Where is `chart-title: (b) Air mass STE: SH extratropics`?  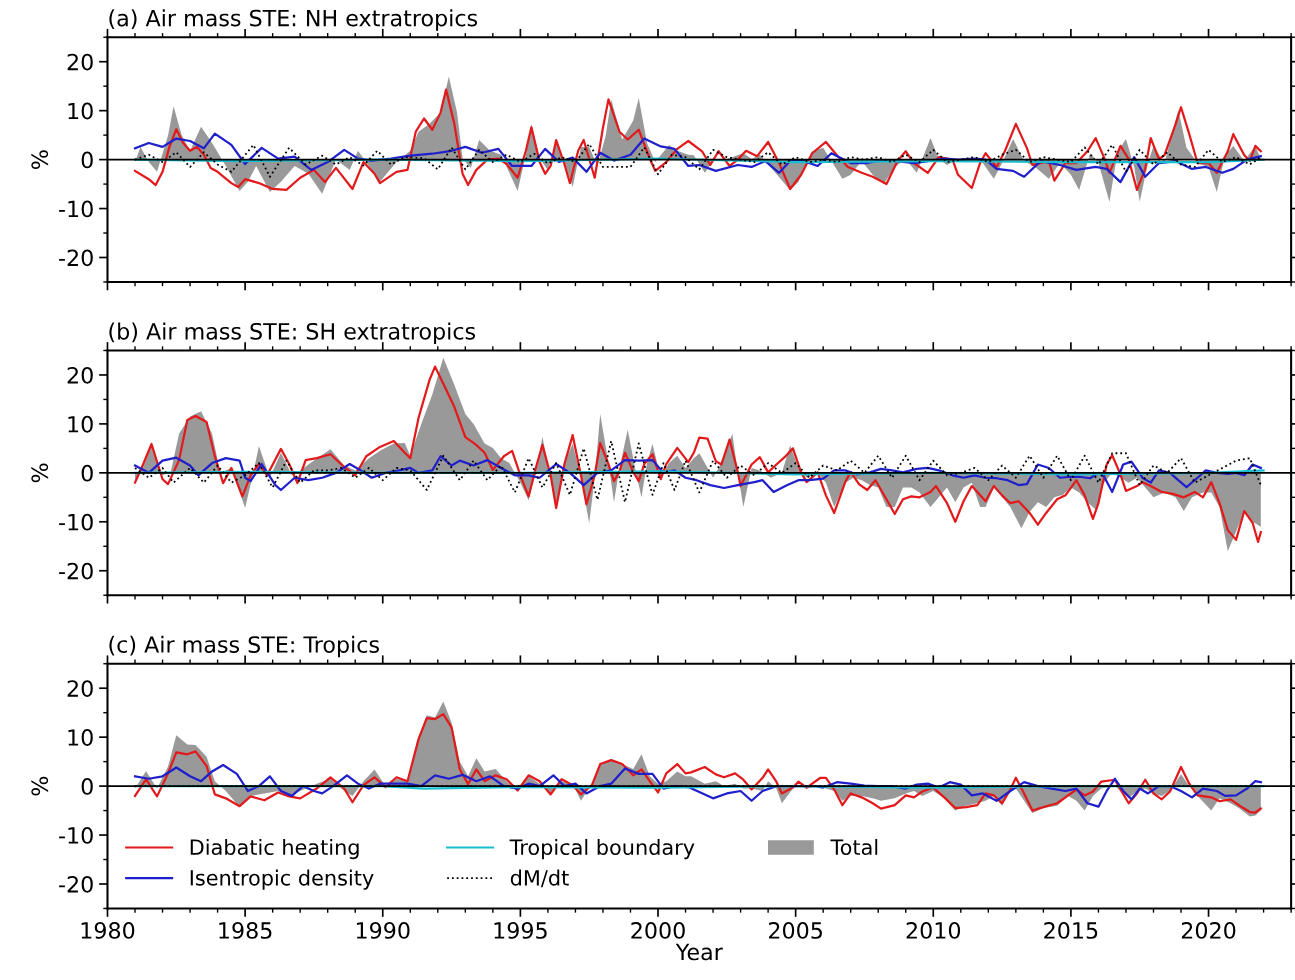 chart-title: (b) Air mass STE: SH extratropics is located at coordinates (292, 333).